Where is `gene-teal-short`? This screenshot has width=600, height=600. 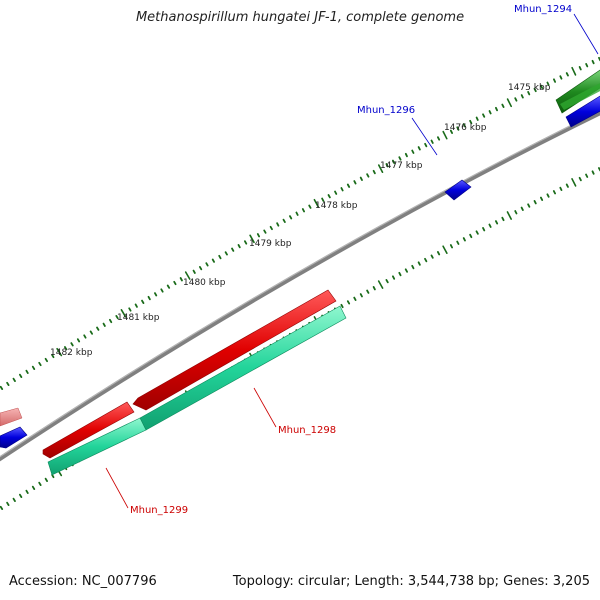
gene-teal-short is located at coordinates (97, 446).